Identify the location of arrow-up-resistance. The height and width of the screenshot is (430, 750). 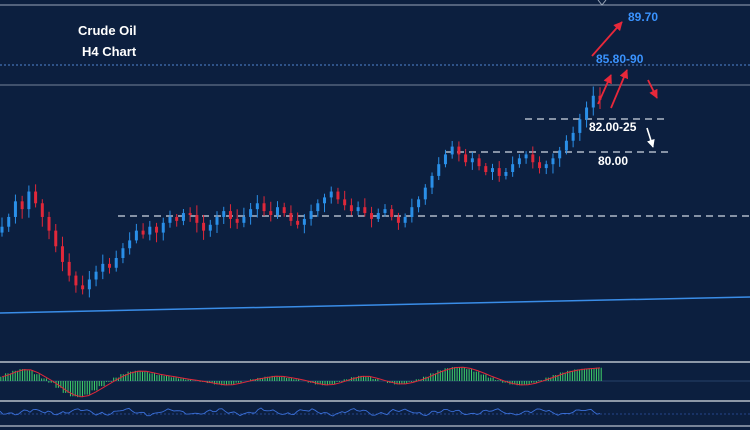
(619, 89).